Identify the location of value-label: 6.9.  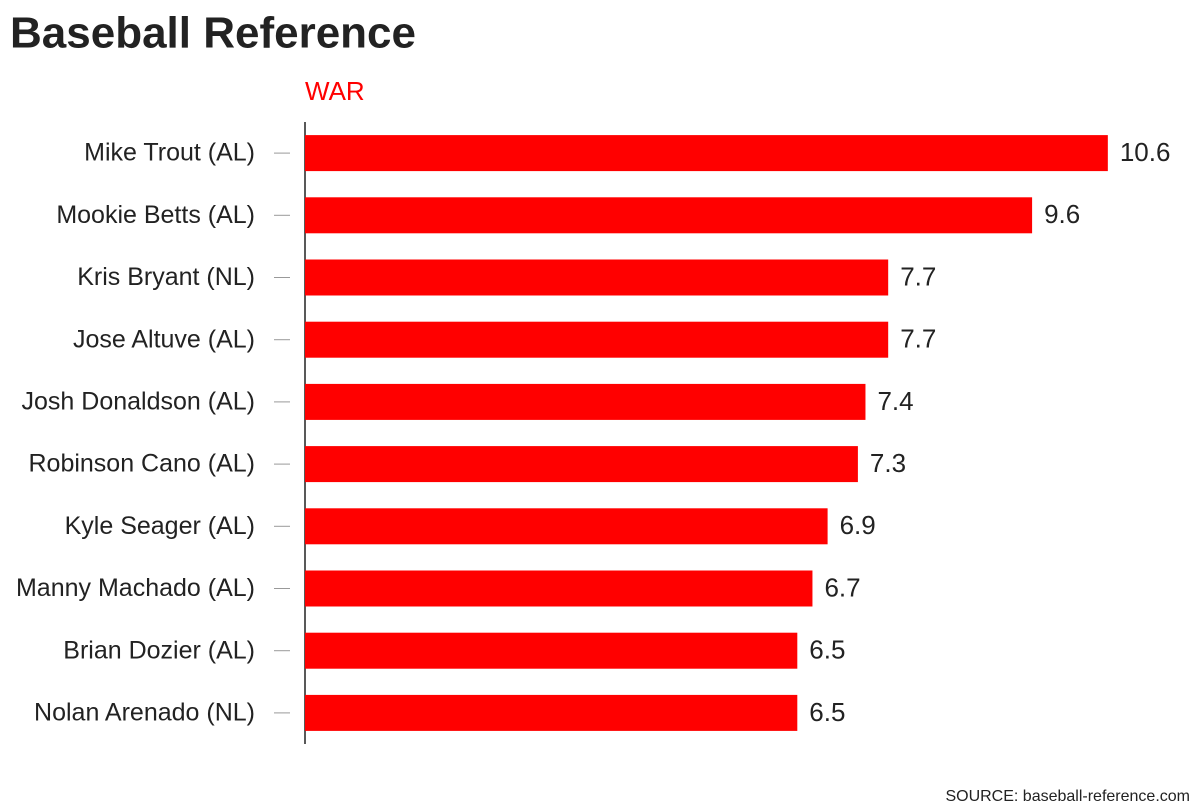
(858, 525).